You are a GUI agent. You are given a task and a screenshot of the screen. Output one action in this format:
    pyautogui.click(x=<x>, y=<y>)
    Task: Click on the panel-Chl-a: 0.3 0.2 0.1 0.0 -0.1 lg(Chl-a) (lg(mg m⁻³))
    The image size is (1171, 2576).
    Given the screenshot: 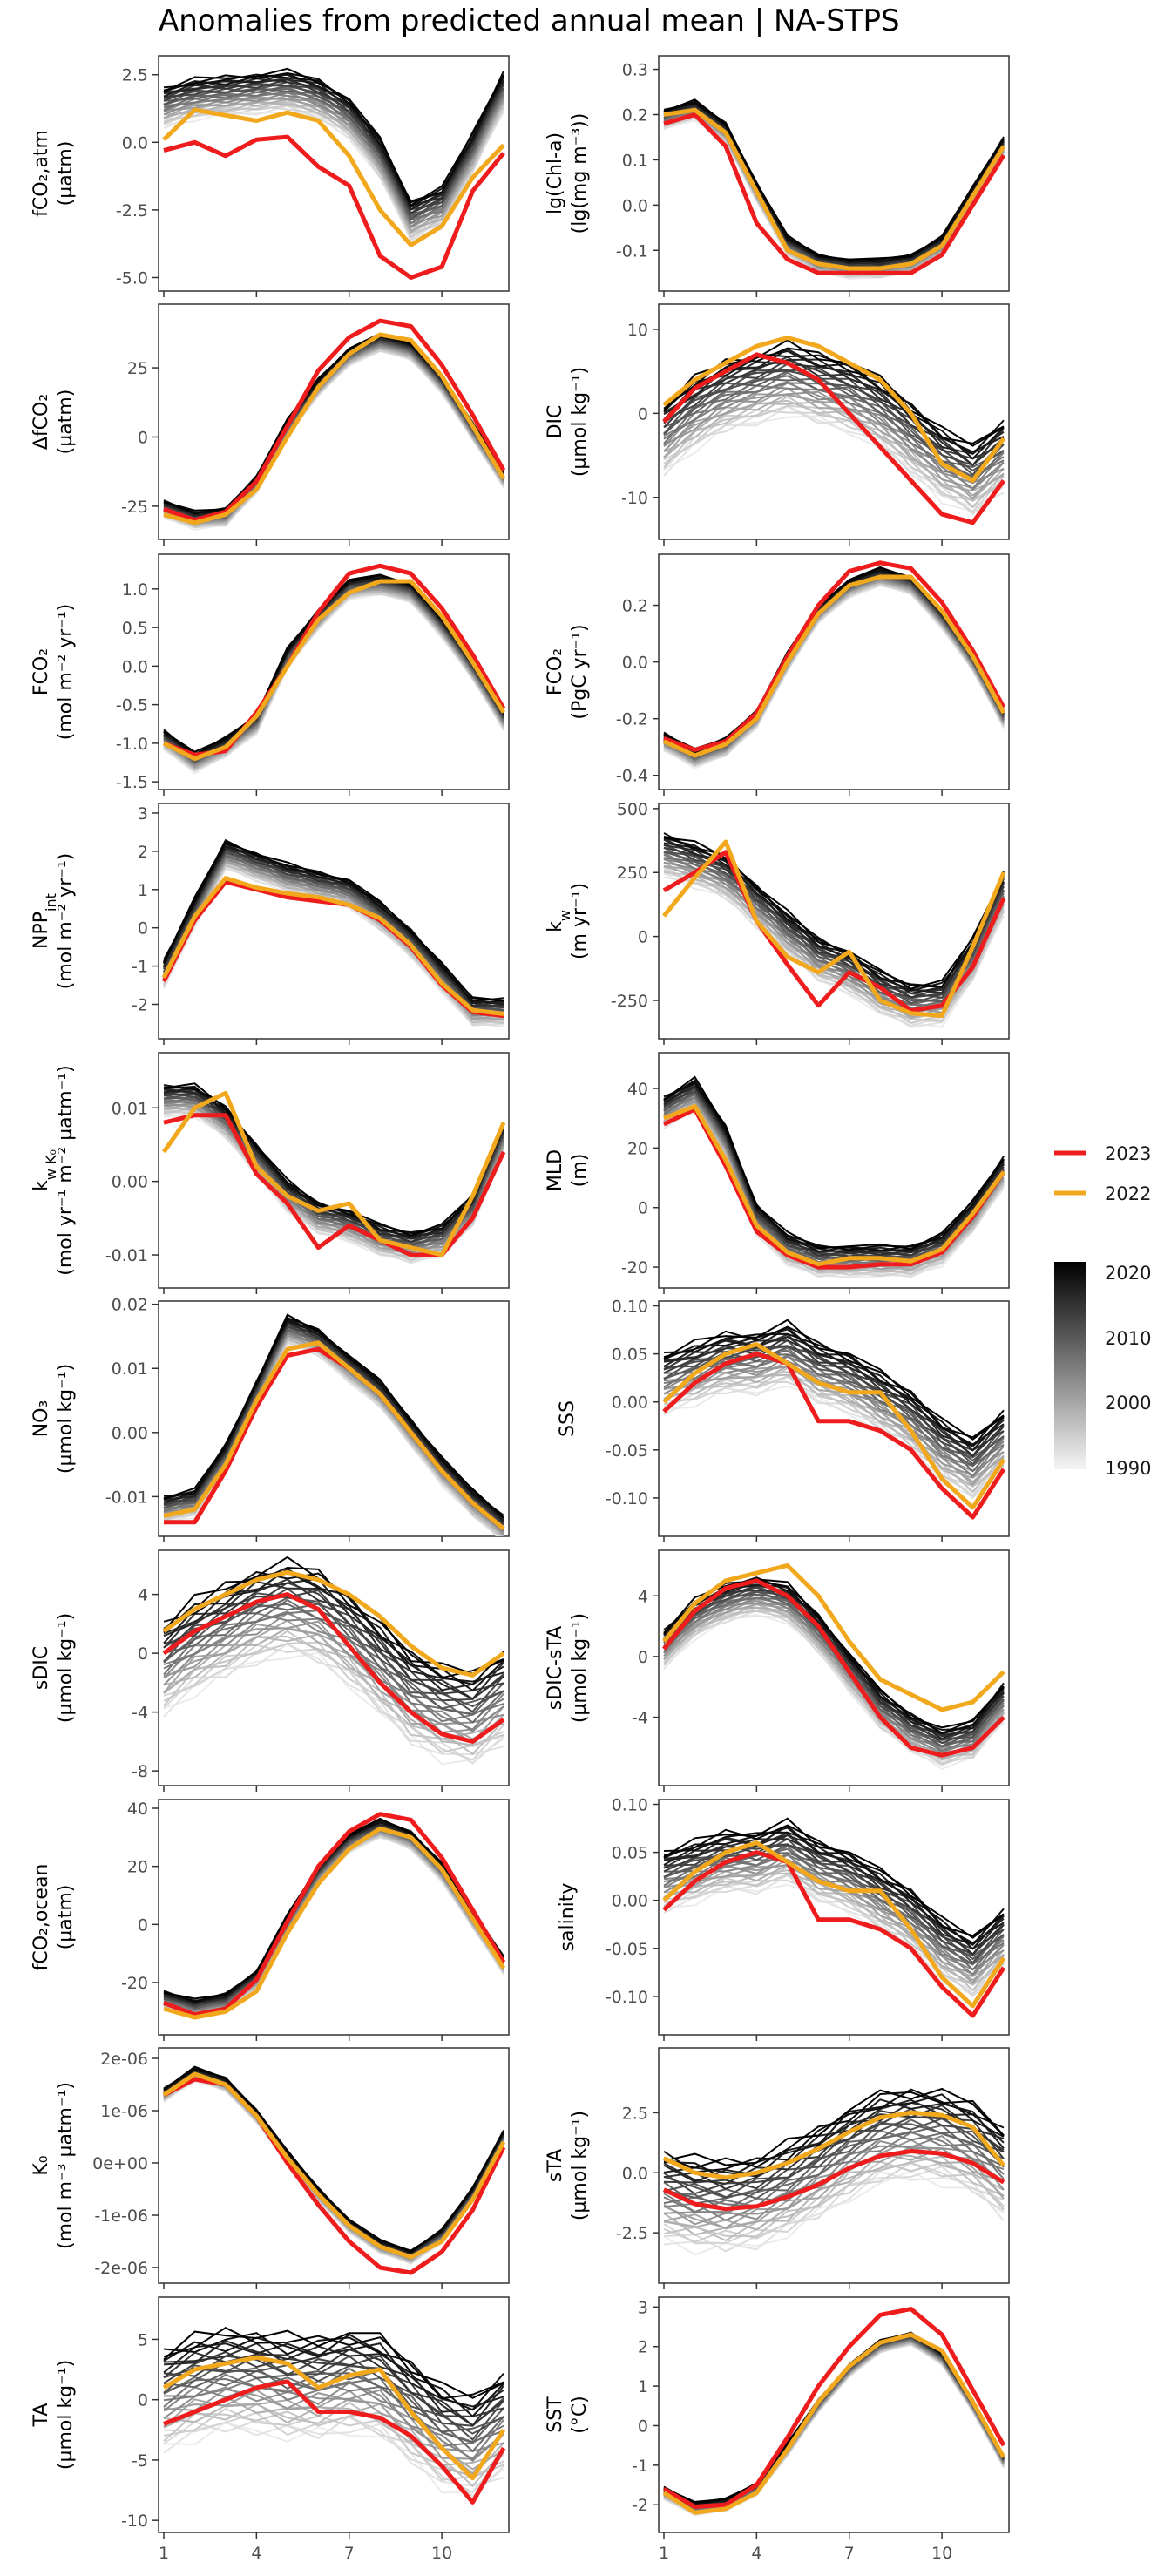 What is the action you would take?
    pyautogui.click(x=777, y=176)
    